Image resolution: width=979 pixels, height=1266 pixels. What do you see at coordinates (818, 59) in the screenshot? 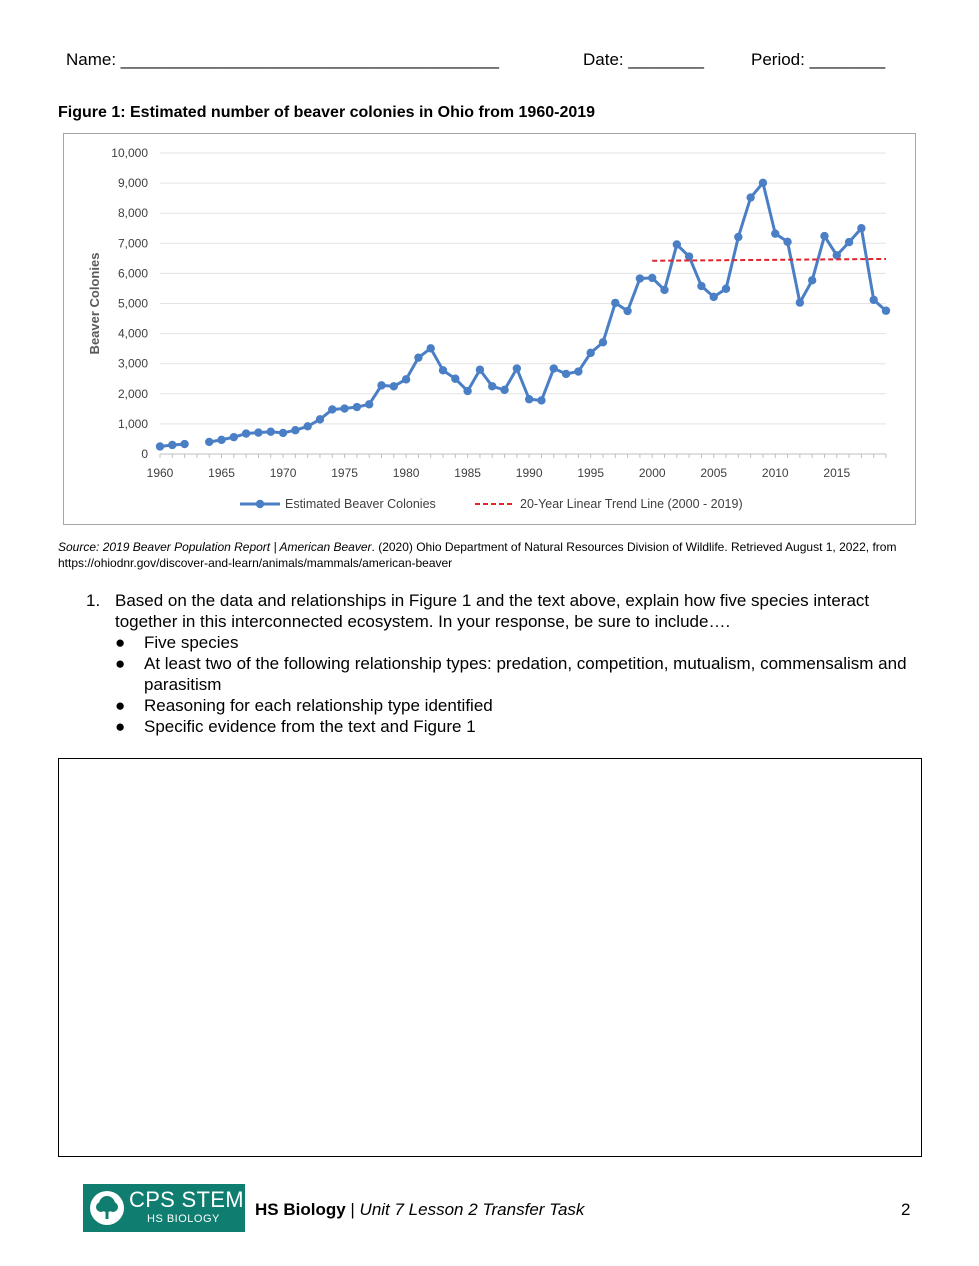
I see `period-field-label: Period: ________` at bounding box center [818, 59].